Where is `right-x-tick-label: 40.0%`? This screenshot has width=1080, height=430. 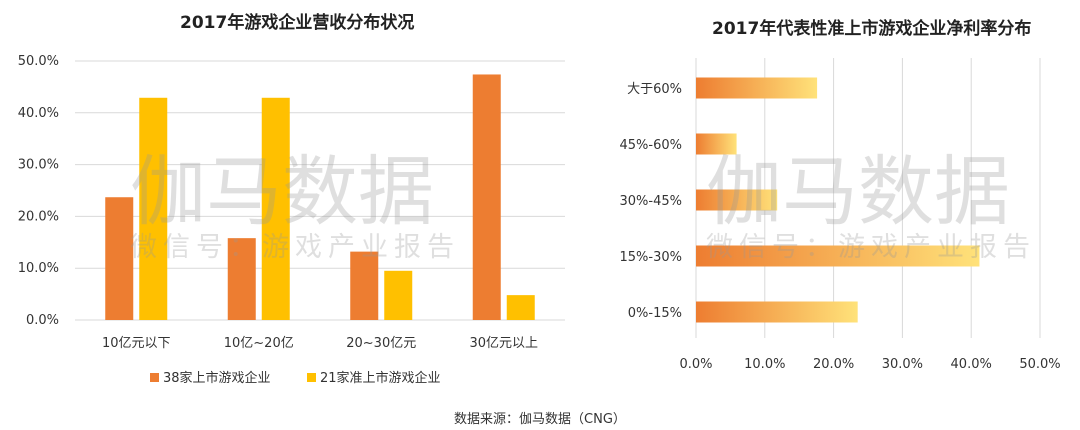 right-x-tick-label: 40.0% is located at coordinates (971, 364).